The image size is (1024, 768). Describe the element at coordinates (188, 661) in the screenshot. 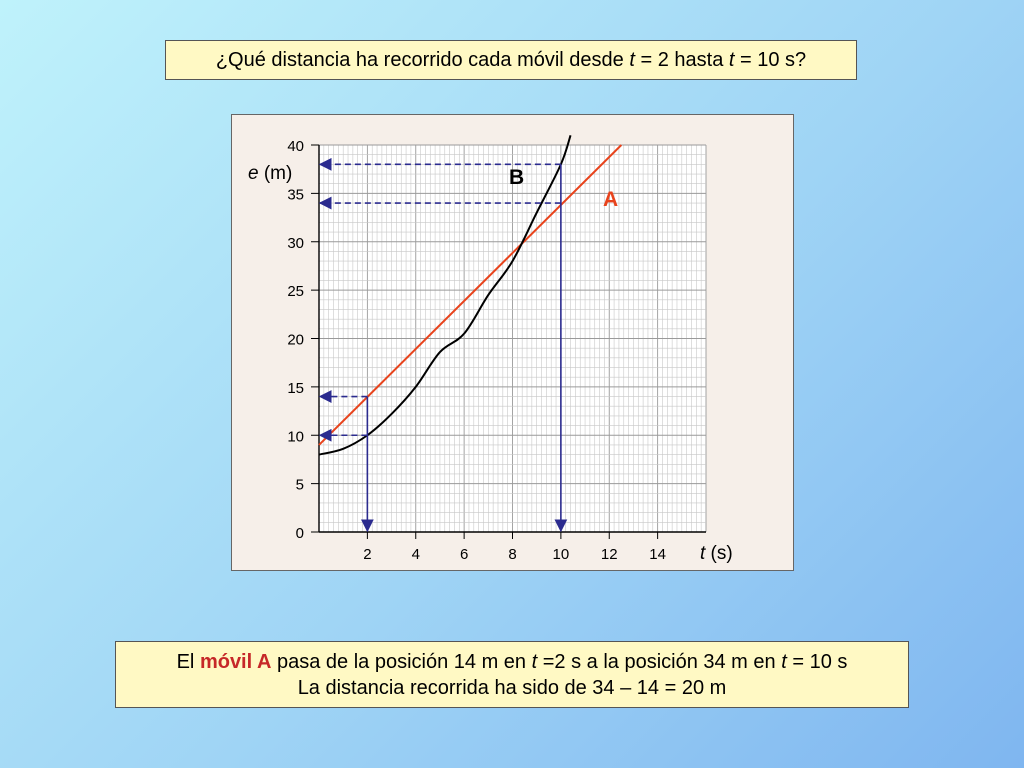

I see `answer-prefix: El` at that location.